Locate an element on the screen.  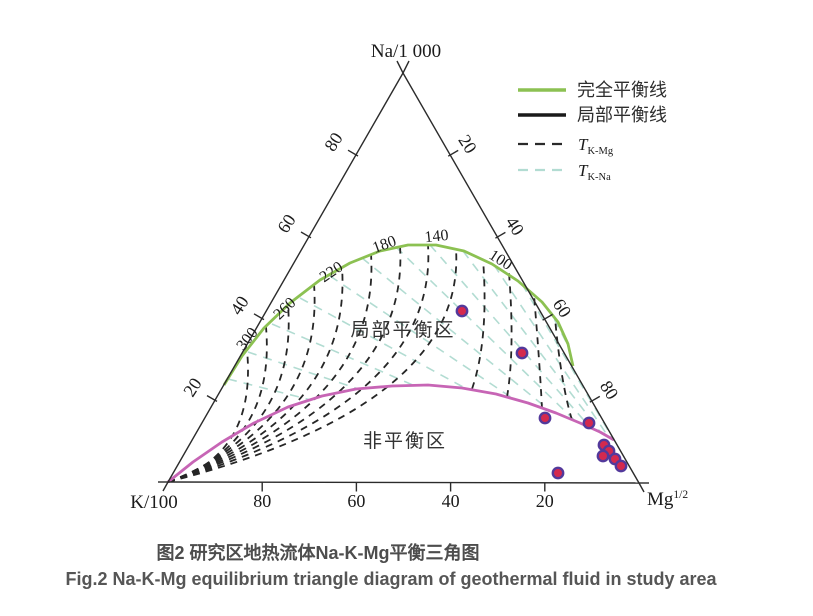
partial-equilibrium-curve is located at coordinates (391, 433).